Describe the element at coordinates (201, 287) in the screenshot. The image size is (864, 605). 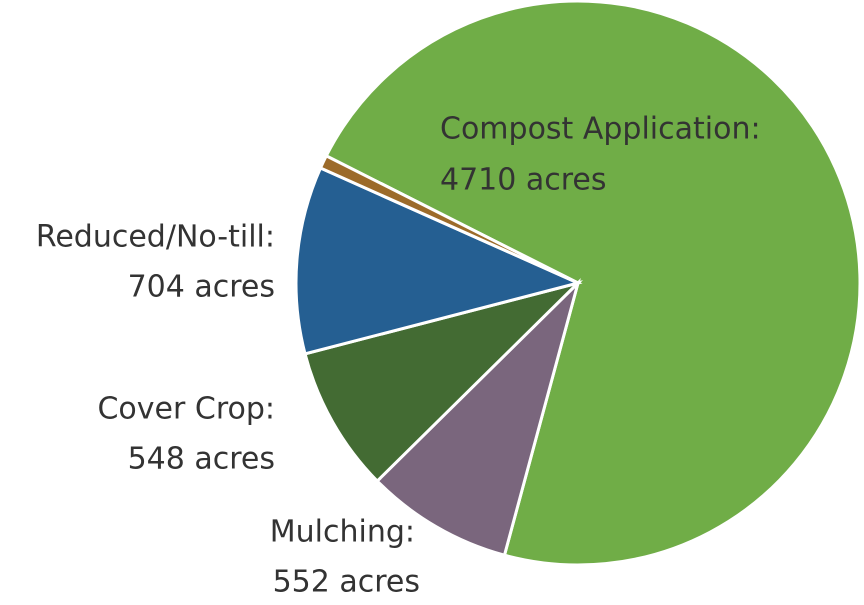
I see `value-label: 704 acres` at that location.